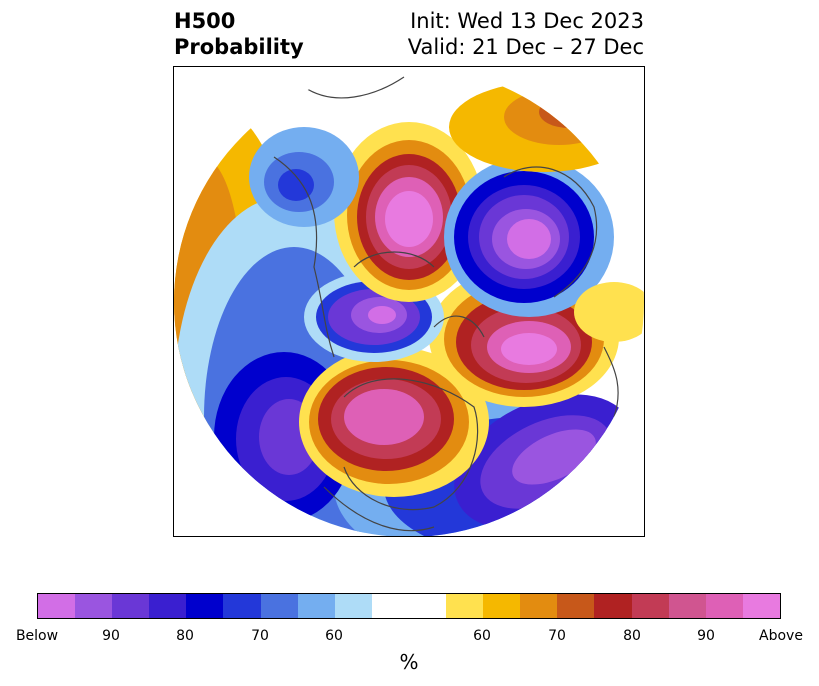  Describe the element at coordinates (409, 662) in the screenshot. I see `colorbar-unit-label: %` at that location.